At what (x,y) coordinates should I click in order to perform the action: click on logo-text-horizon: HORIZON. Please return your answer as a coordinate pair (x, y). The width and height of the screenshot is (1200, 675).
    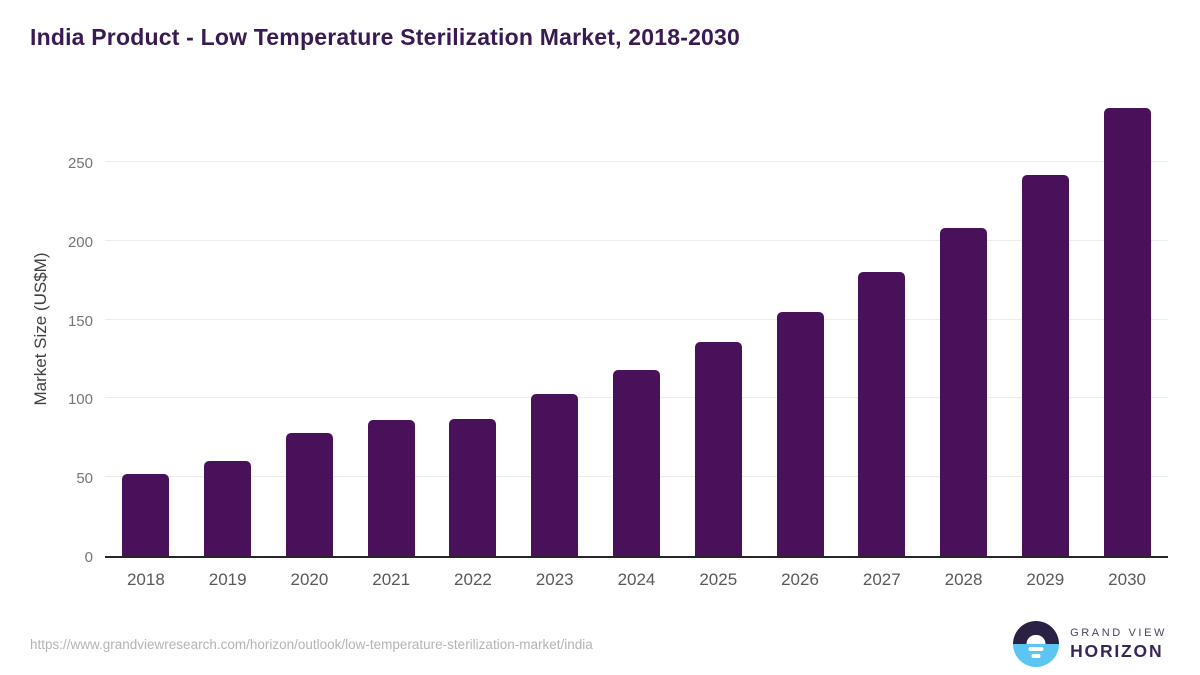
    Looking at the image, I should click on (1117, 650).